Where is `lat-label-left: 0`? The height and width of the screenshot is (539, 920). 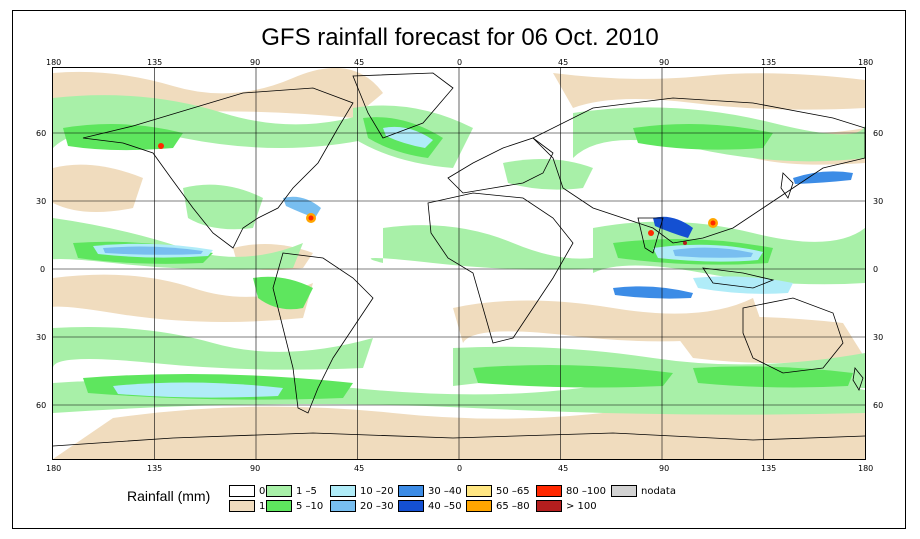 lat-label-left: 0 is located at coordinates (43, 269).